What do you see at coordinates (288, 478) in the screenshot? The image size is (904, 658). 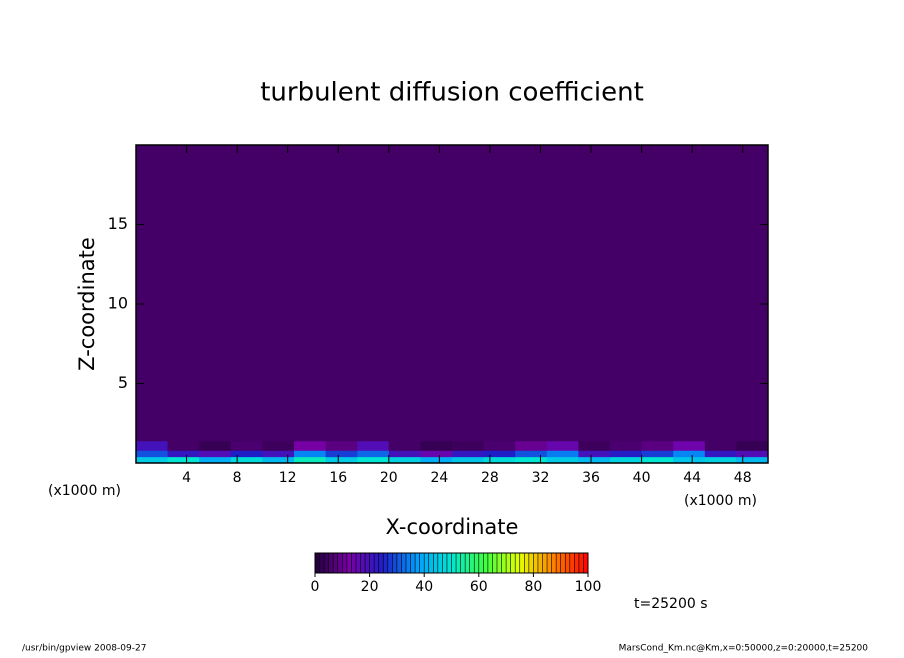 I see `x-tick-label: 12` at bounding box center [288, 478].